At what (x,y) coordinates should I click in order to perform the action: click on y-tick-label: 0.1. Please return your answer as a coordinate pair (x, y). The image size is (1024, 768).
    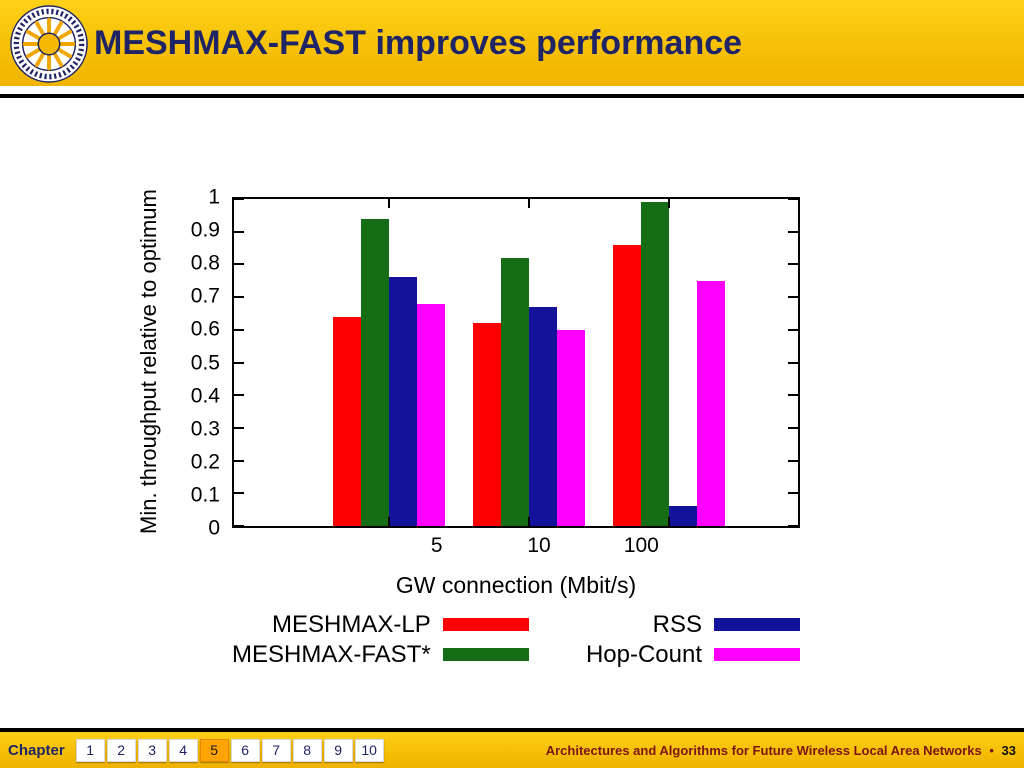
    Looking at the image, I should click on (205, 495).